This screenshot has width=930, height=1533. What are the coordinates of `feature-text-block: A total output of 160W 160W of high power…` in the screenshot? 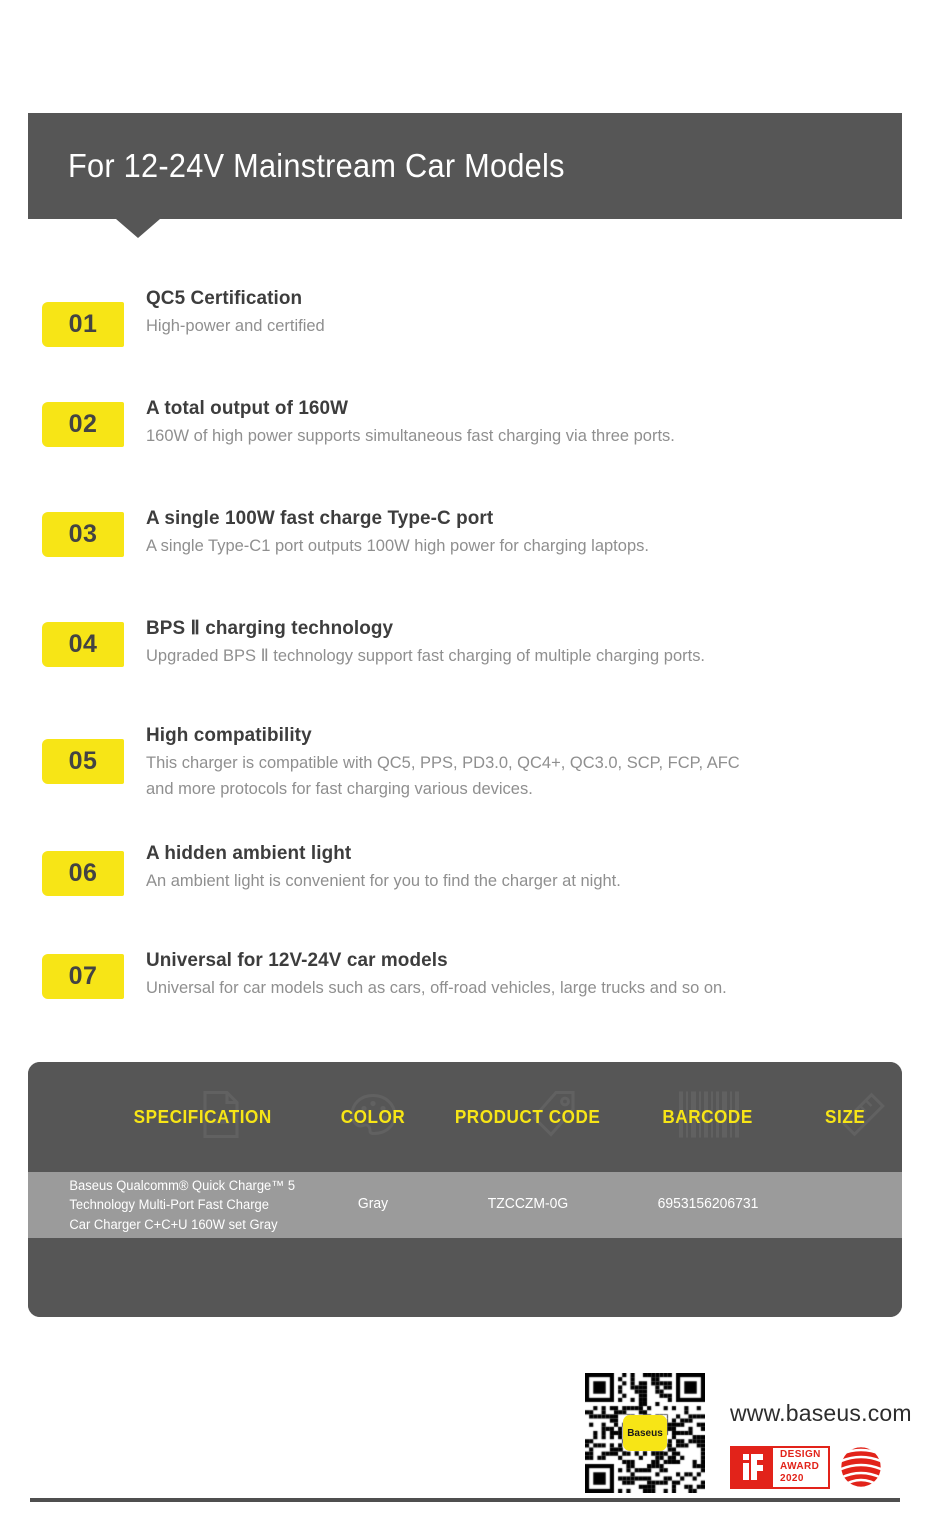 It's located at (418, 422).